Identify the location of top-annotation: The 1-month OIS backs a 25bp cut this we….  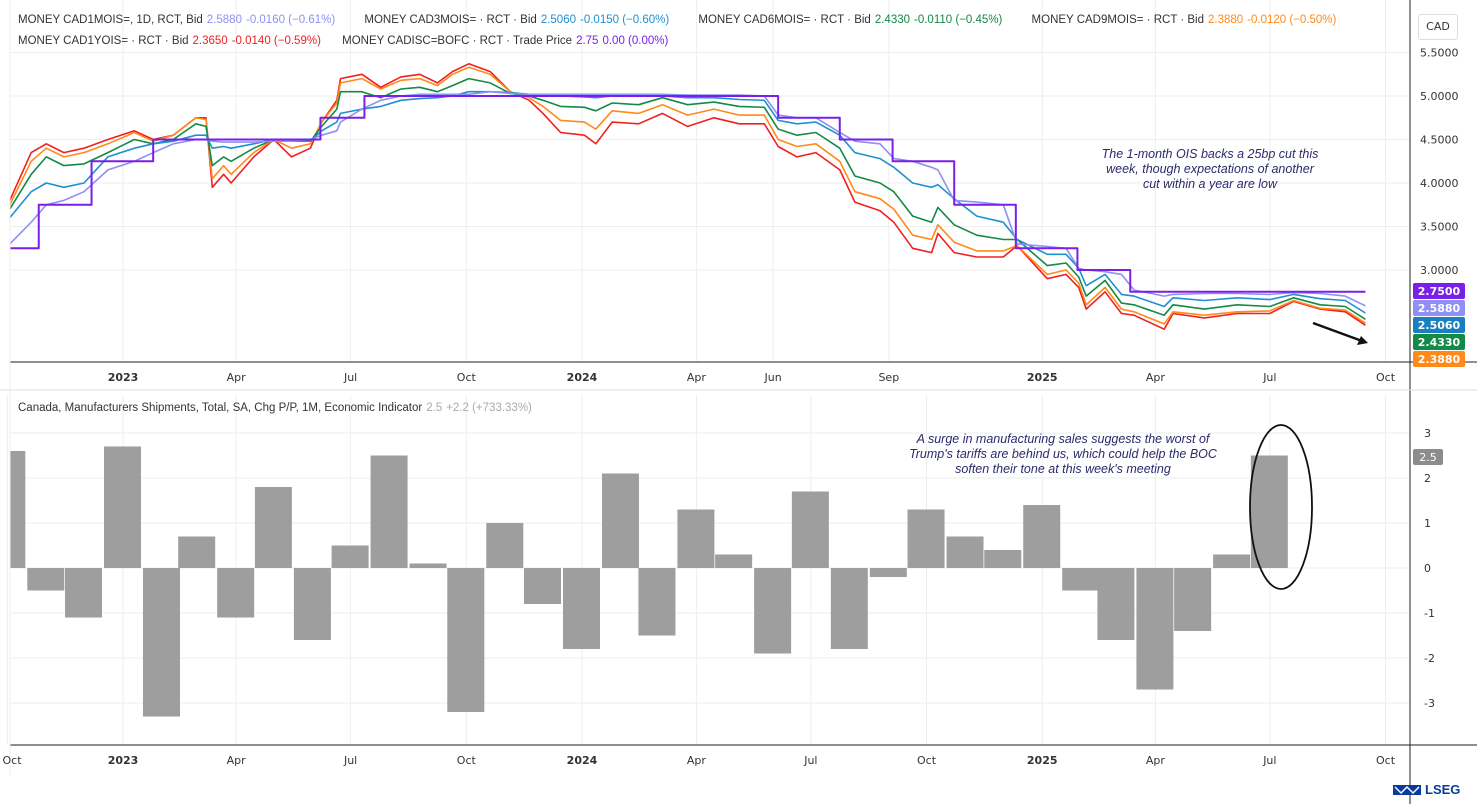
(1210, 169).